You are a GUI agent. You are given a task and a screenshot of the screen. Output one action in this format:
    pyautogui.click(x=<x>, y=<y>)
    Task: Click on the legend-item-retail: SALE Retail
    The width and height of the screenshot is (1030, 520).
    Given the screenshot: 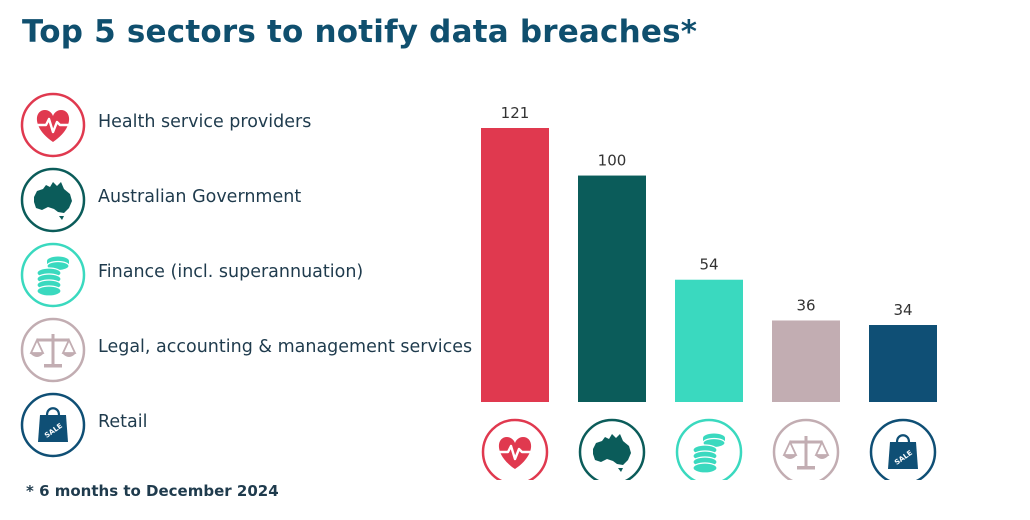 What is the action you would take?
    pyautogui.click(x=245, y=425)
    